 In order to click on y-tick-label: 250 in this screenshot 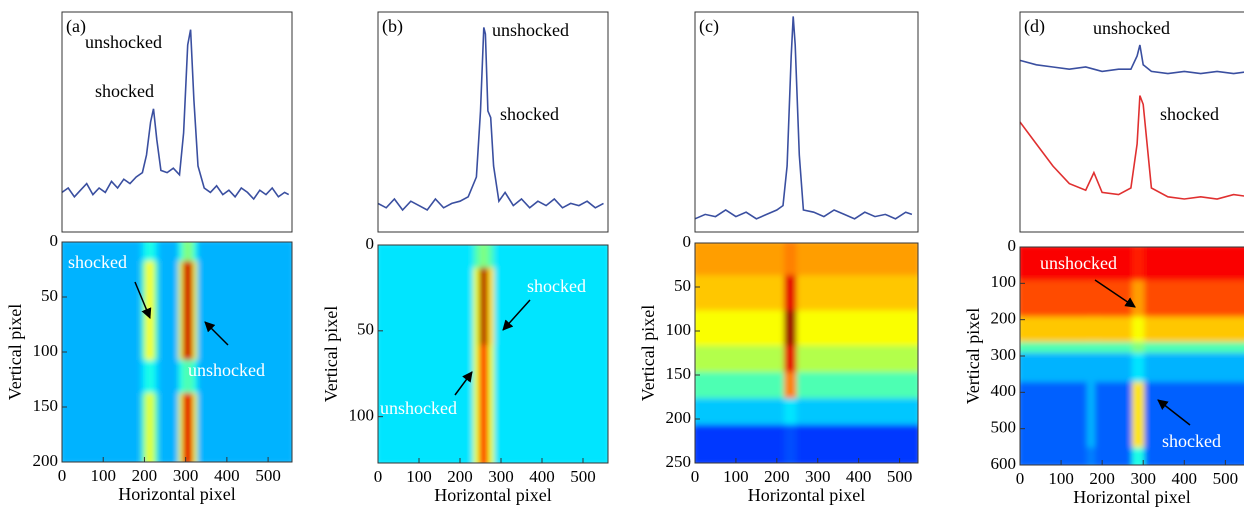, I will do `click(679, 461)`.